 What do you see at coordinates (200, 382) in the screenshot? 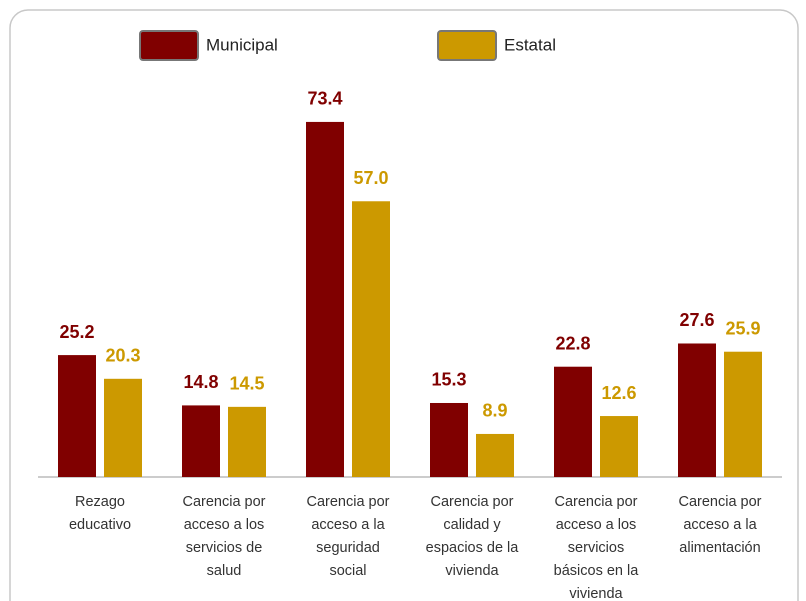
I see `data-label: 14.8` at bounding box center [200, 382].